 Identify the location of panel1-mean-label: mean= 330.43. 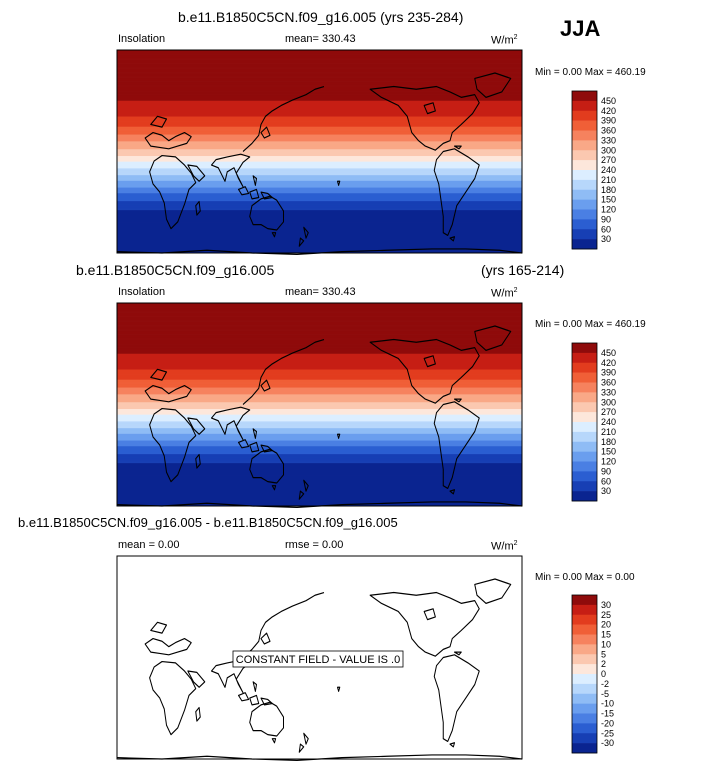
(320, 39).